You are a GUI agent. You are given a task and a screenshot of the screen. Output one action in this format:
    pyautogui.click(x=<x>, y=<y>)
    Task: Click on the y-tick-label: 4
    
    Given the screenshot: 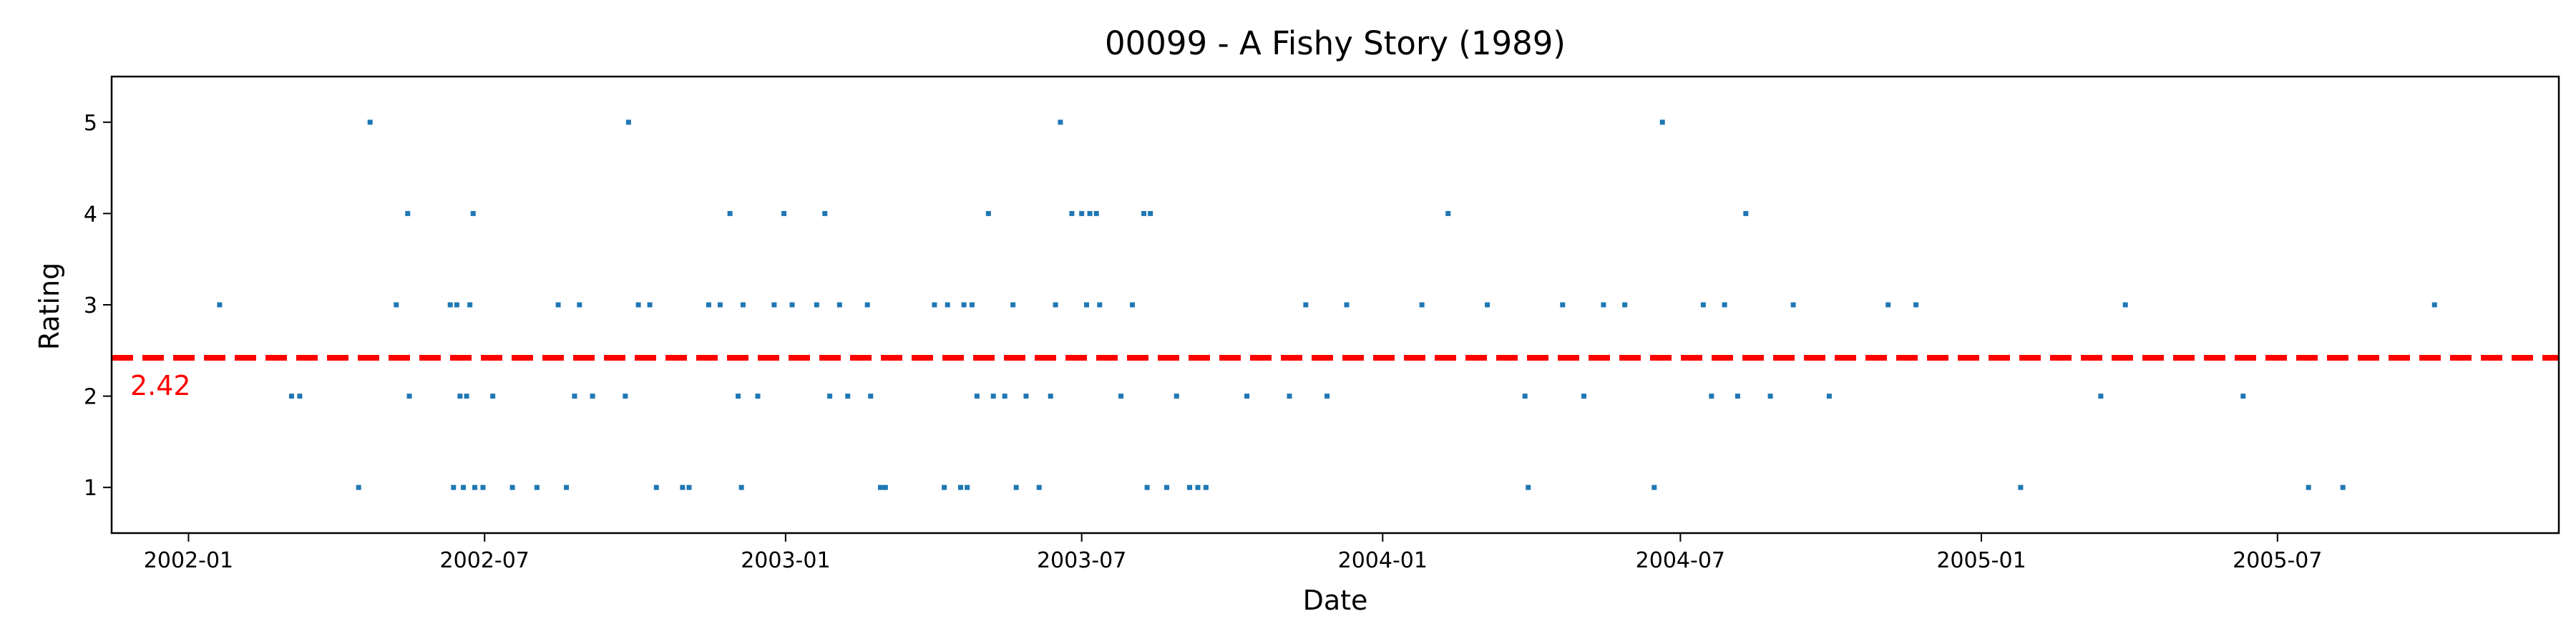 What is the action you would take?
    pyautogui.click(x=90, y=214)
    